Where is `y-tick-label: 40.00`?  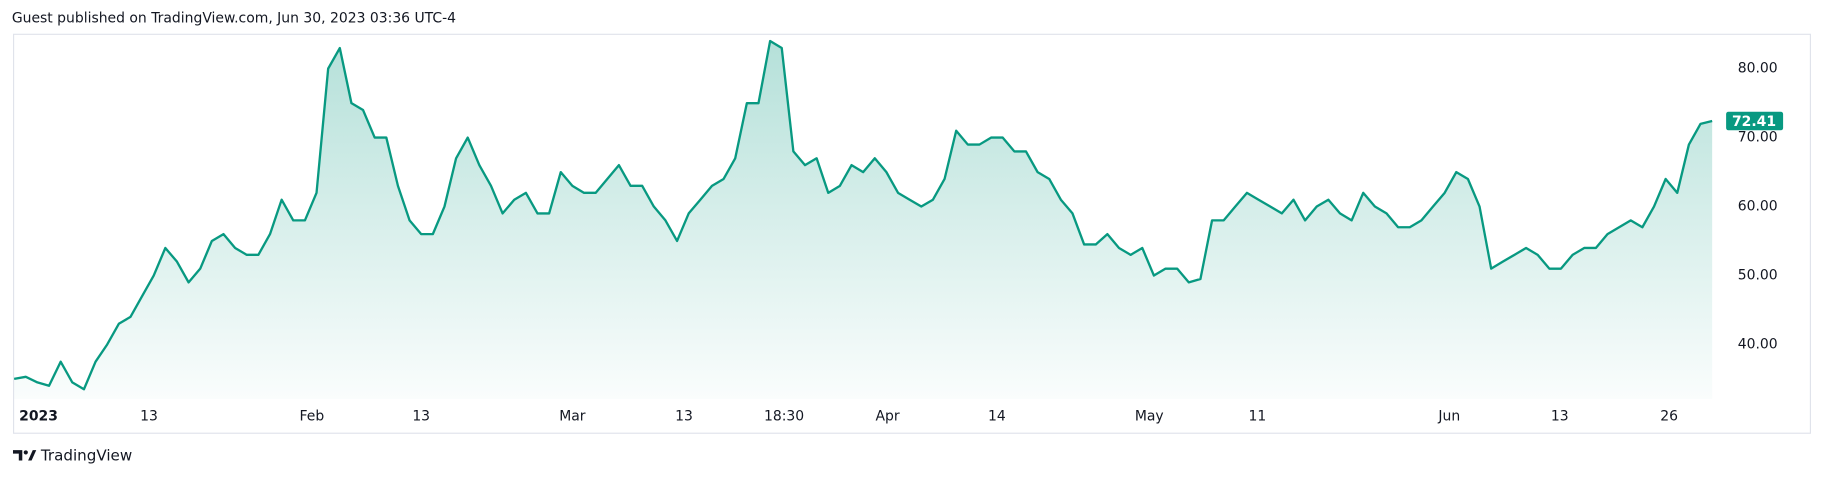 y-tick-label: 40.00 is located at coordinates (1758, 344).